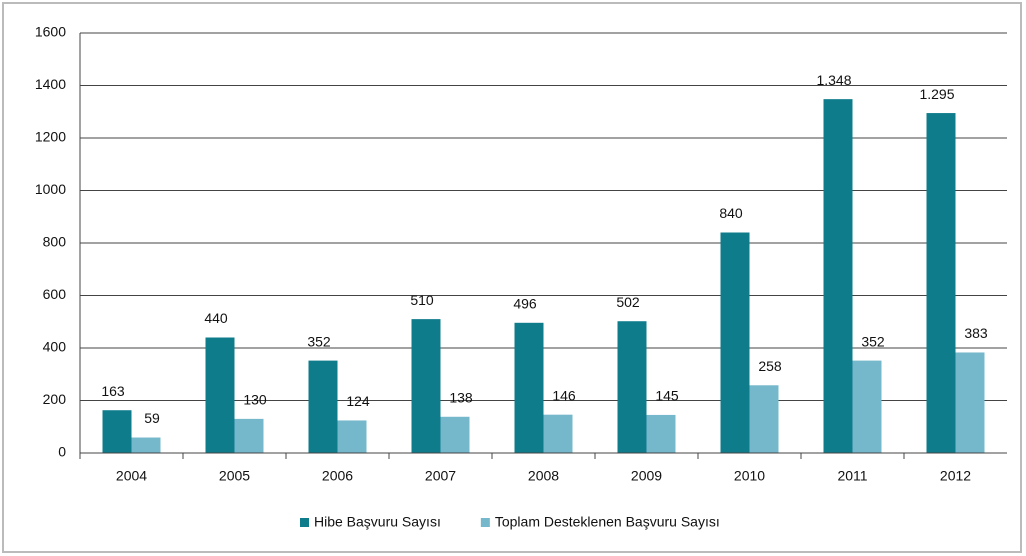 The width and height of the screenshot is (1026, 556). Describe the element at coordinates (731, 213) in the screenshot. I see `data-label: 840` at that location.